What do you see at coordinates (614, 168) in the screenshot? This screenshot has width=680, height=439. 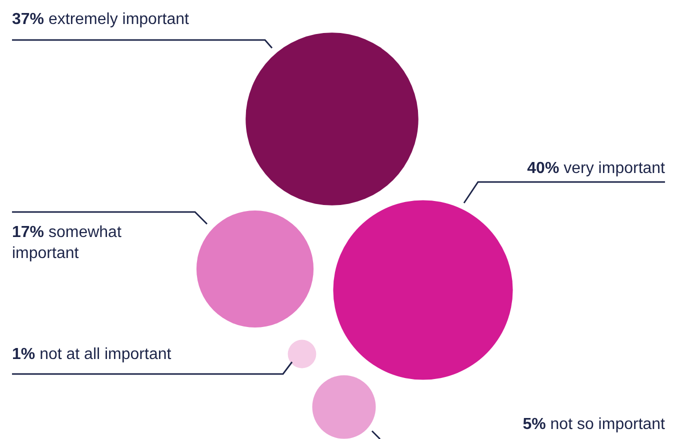 I see `category-label: very important` at bounding box center [614, 168].